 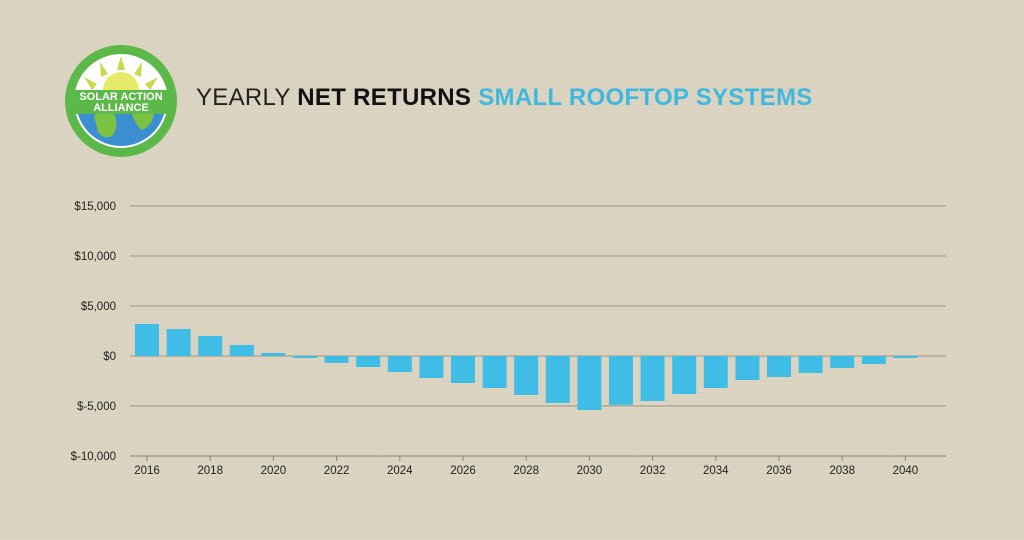 I want to click on x-tick-label: 2020, so click(x=274, y=471).